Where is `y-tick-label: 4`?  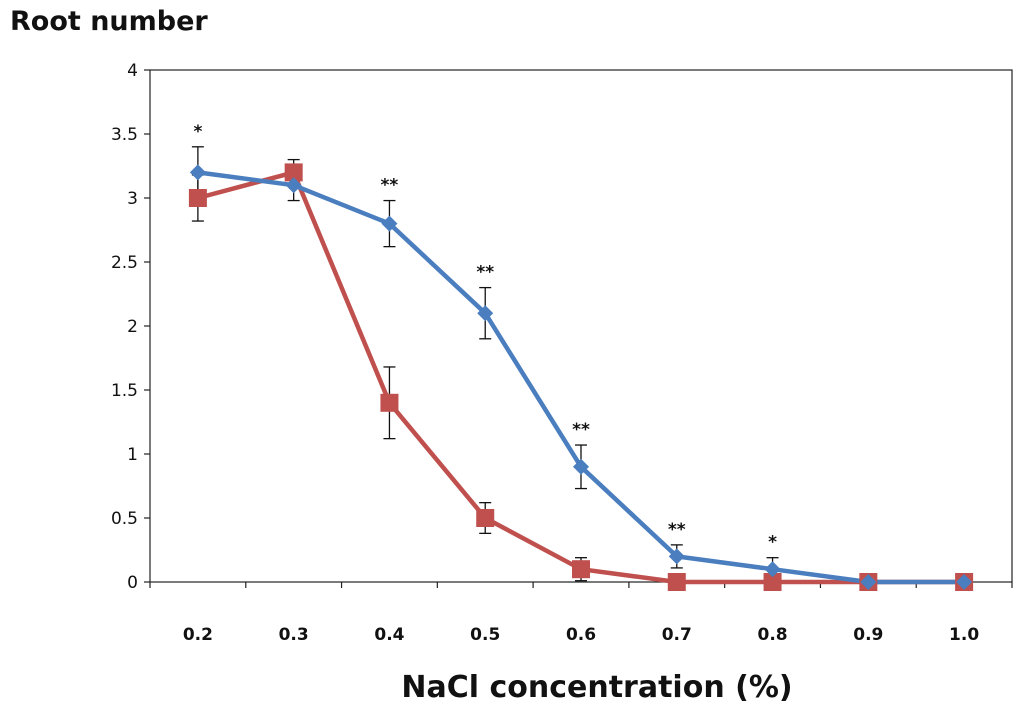 y-tick-label: 4 is located at coordinates (132, 71).